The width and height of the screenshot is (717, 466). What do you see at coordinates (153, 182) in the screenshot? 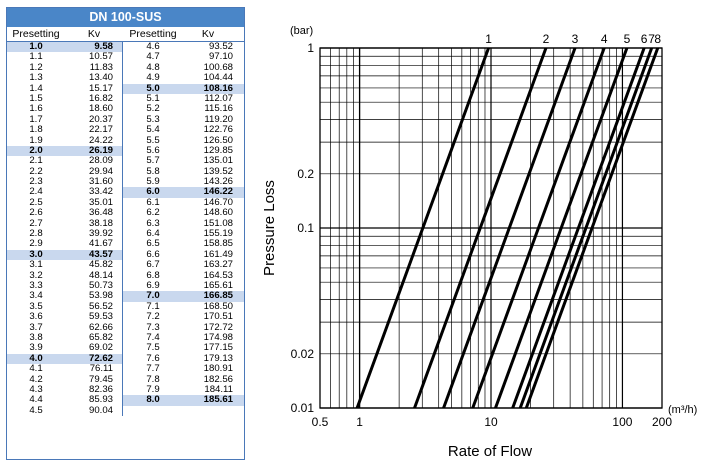
I see `presetting-cell: 5.9` at bounding box center [153, 182].